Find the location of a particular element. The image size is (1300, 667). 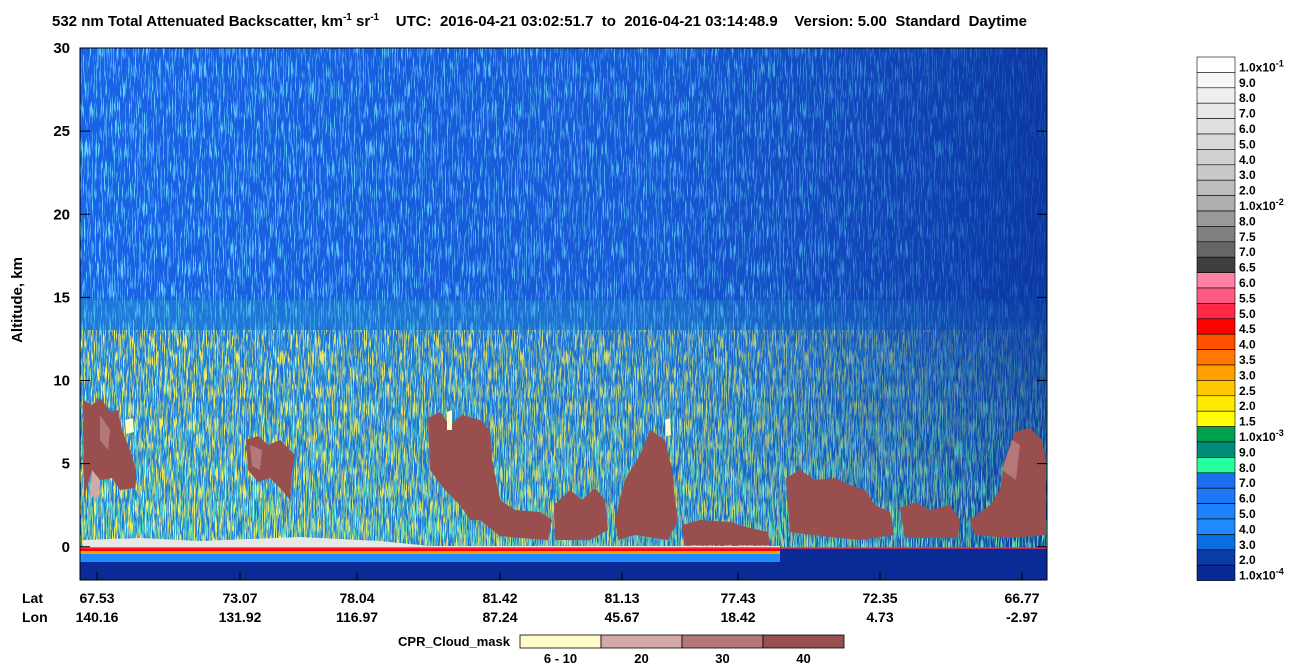

lon-label: -2.97 is located at coordinates (1022, 617).